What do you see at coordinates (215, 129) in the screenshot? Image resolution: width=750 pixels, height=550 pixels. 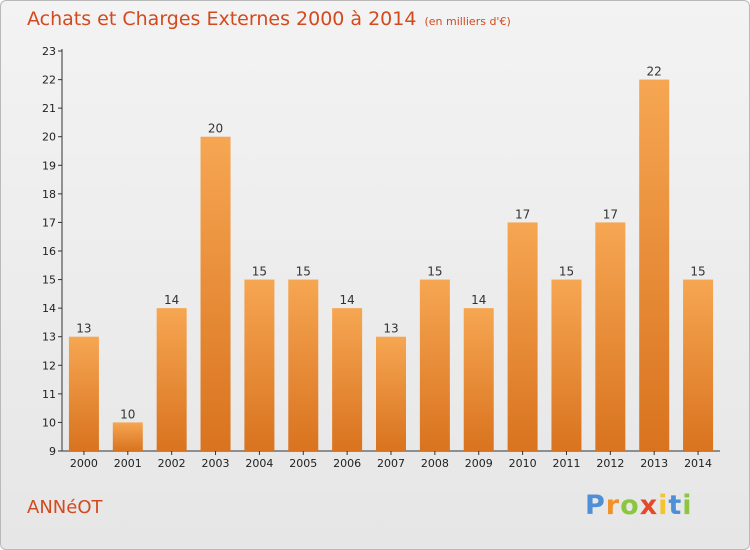 I see `data-label: 20` at bounding box center [215, 129].